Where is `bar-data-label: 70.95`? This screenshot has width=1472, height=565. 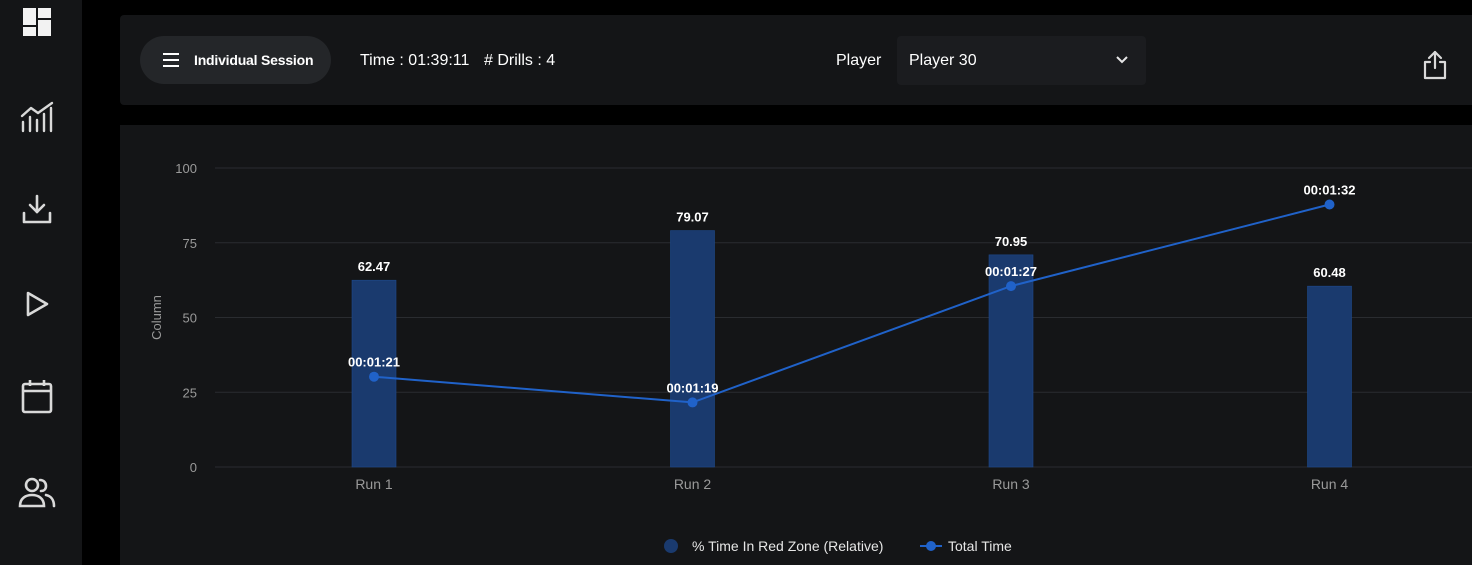
bar-data-label: 70.95 is located at coordinates (1011, 241).